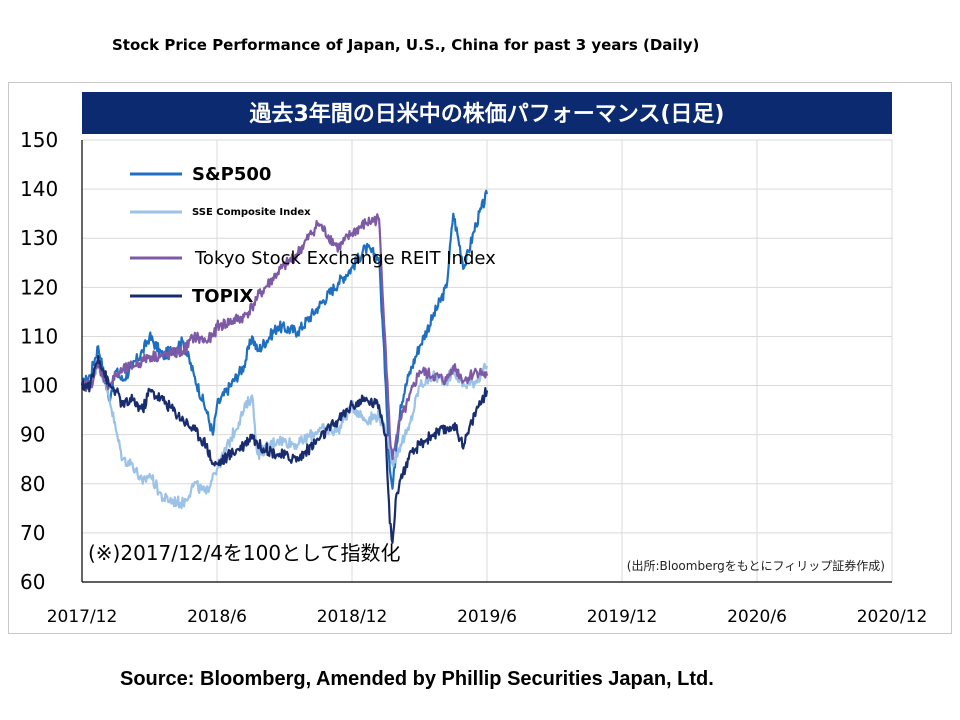  Describe the element at coordinates (39, 140) in the screenshot. I see `y-tick-label: 150` at that location.